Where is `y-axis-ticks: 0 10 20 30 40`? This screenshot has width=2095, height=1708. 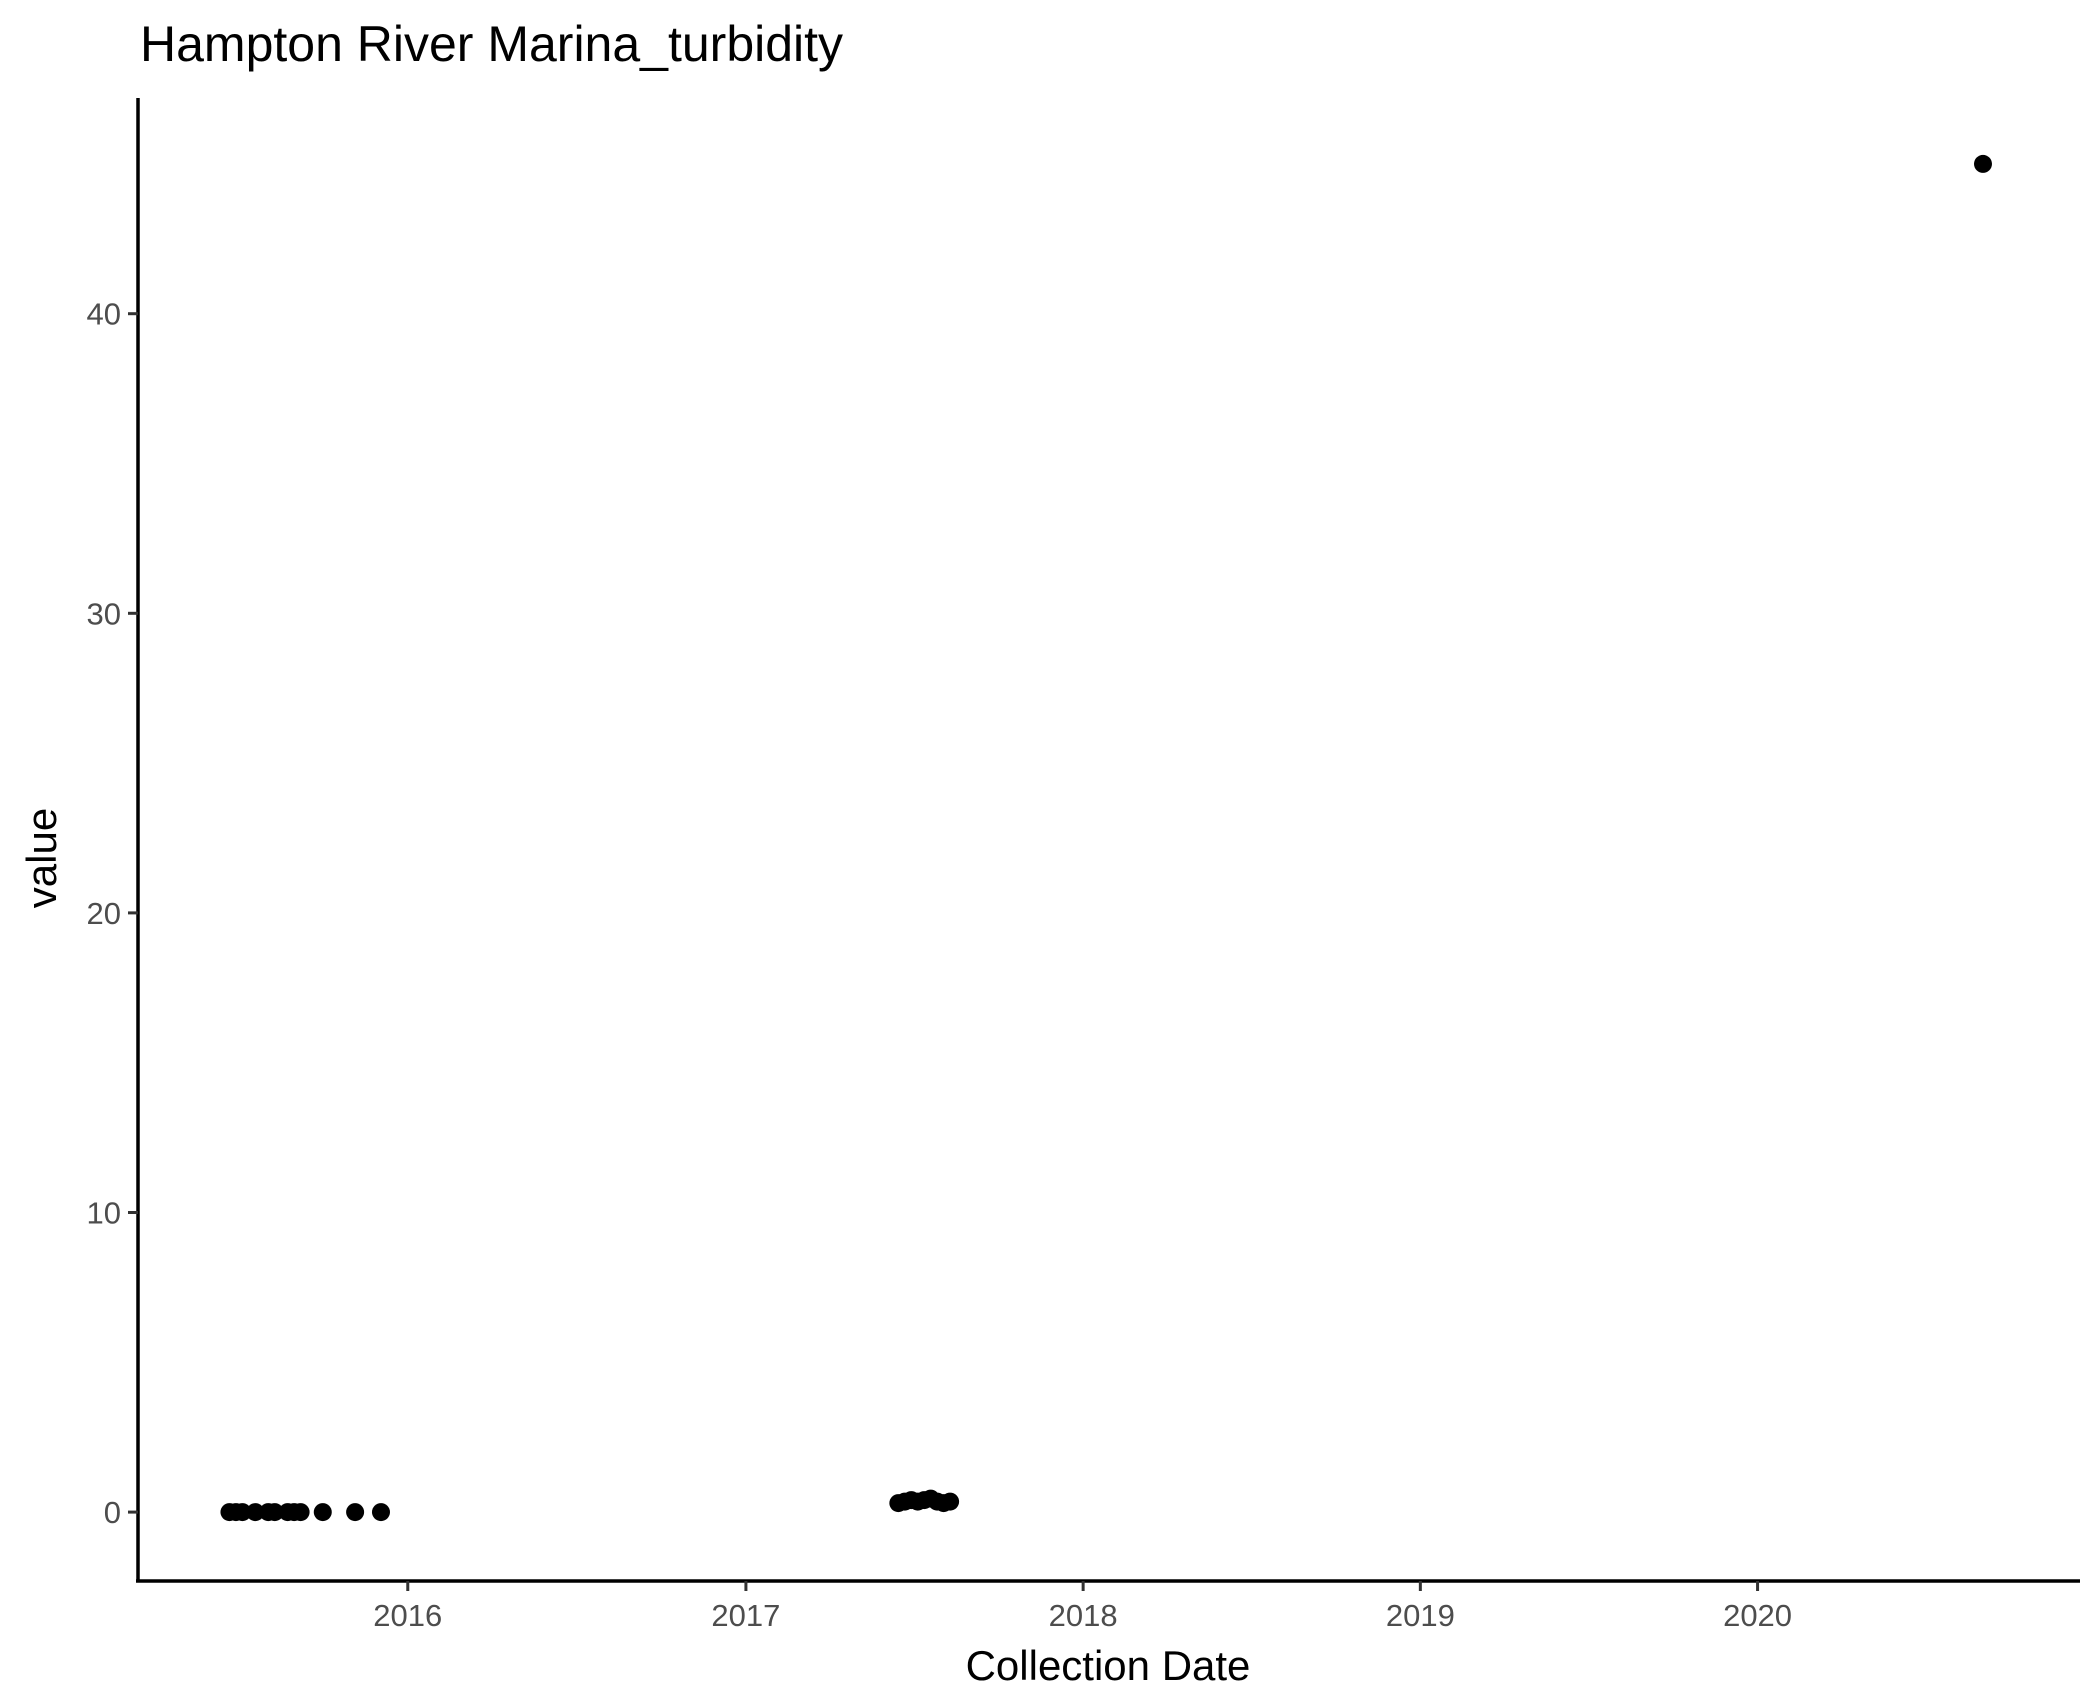 y-axis-ticks: 0 10 20 30 40 is located at coordinates (112, 913).